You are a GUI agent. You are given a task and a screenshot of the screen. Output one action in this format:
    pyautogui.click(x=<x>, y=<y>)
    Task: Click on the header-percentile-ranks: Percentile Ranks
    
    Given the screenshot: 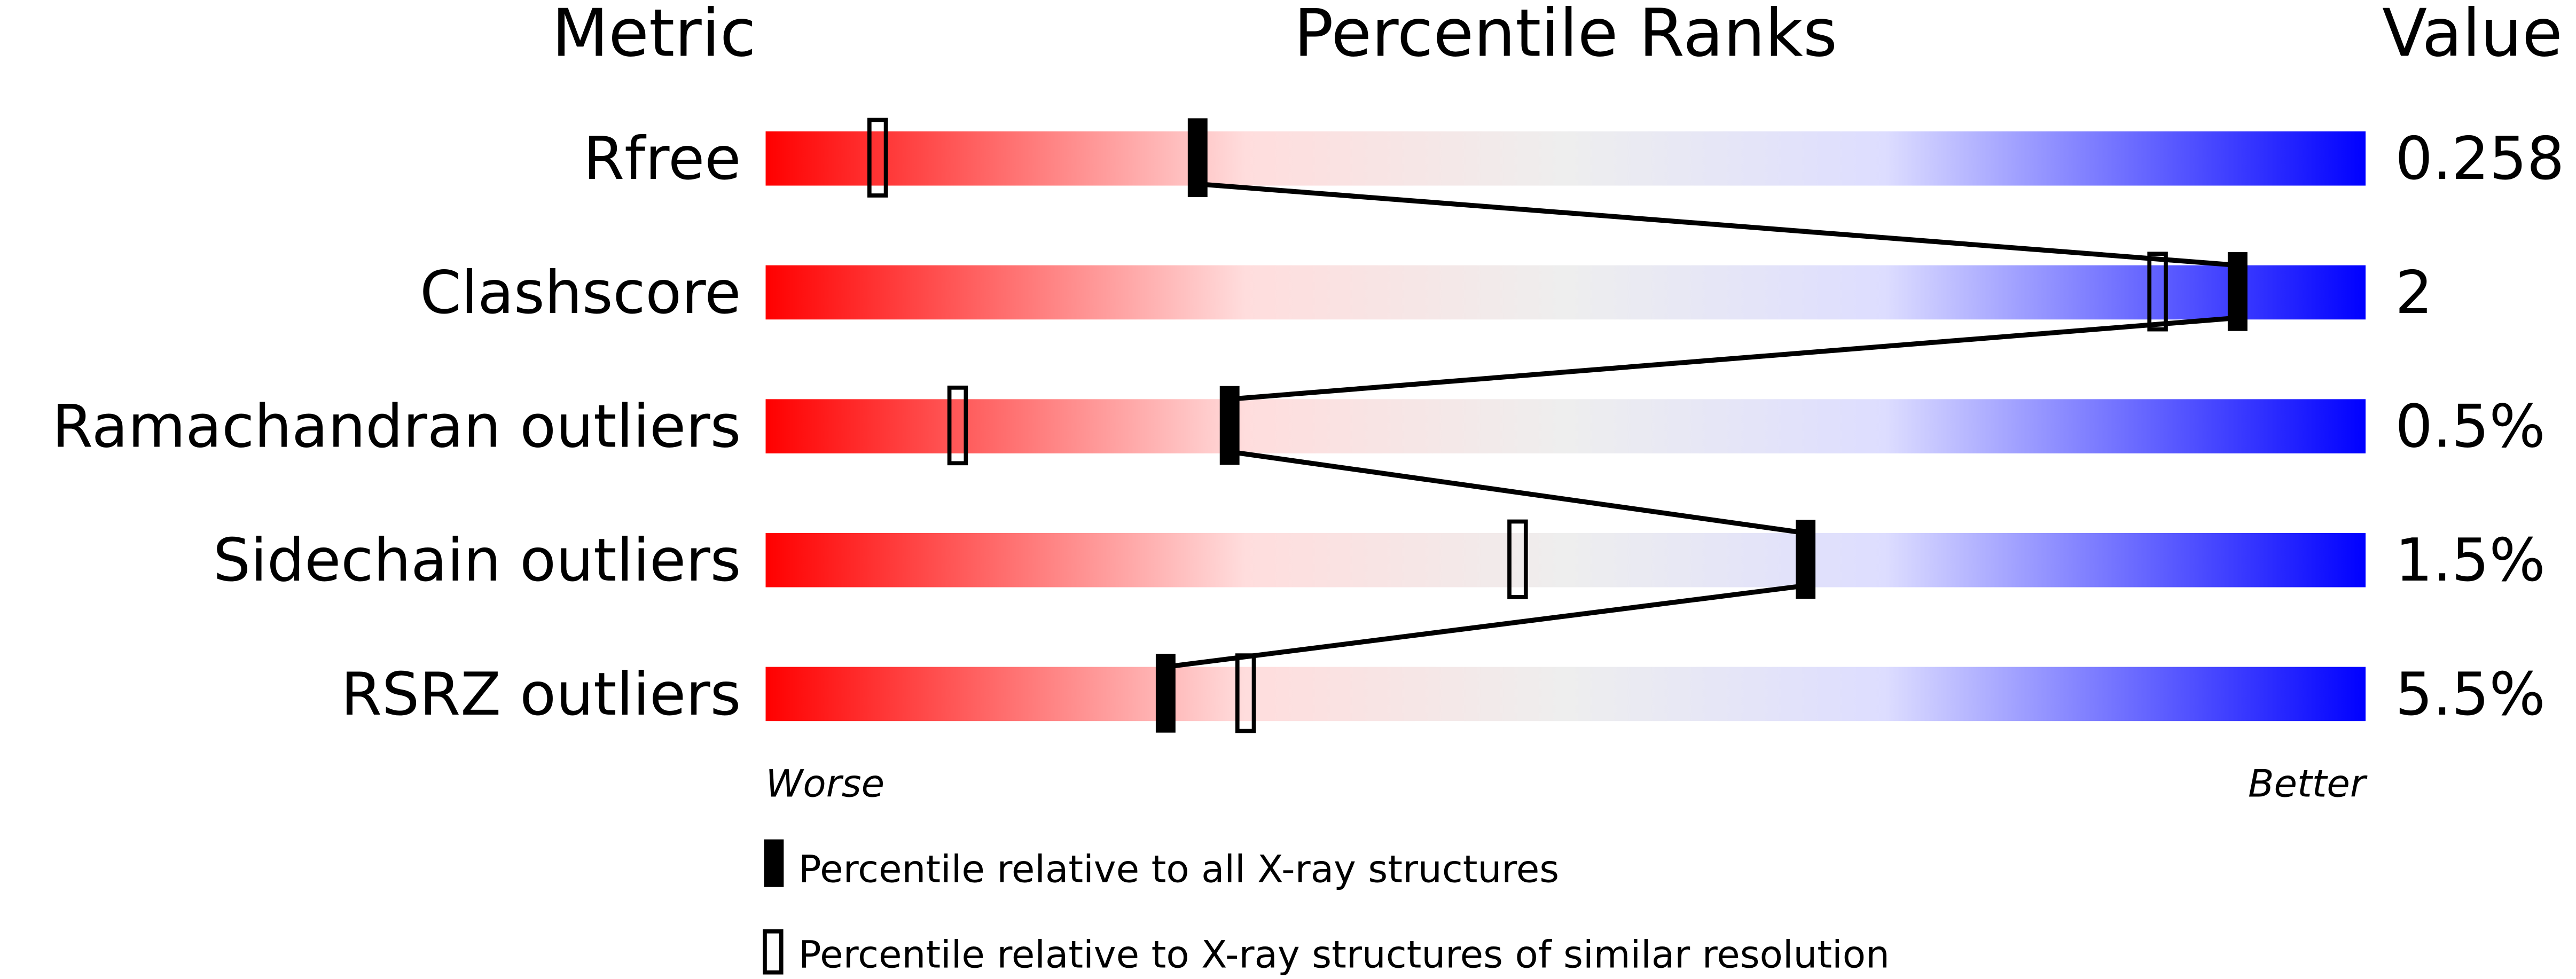 What is the action you would take?
    pyautogui.click(x=1565, y=36)
    